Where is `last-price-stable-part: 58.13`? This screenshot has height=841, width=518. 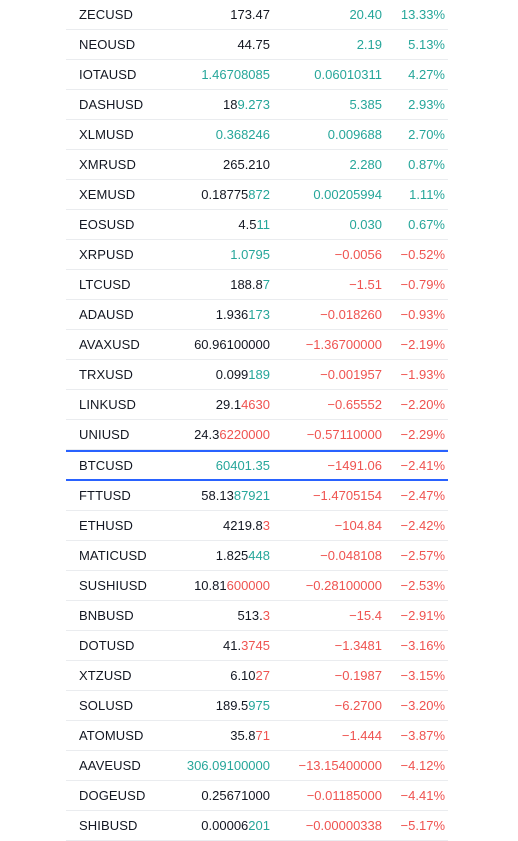 last-price-stable-part: 58.13 is located at coordinates (217, 495).